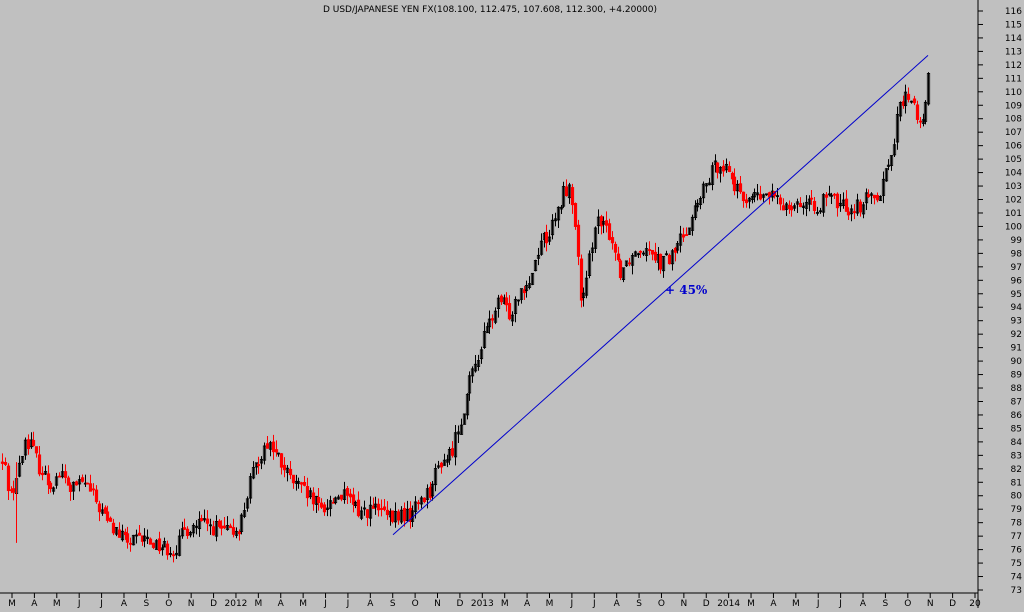 The image size is (1024, 612). What do you see at coordinates (1017, 497) in the screenshot?
I see `price-tick-label: 80` at bounding box center [1017, 497].